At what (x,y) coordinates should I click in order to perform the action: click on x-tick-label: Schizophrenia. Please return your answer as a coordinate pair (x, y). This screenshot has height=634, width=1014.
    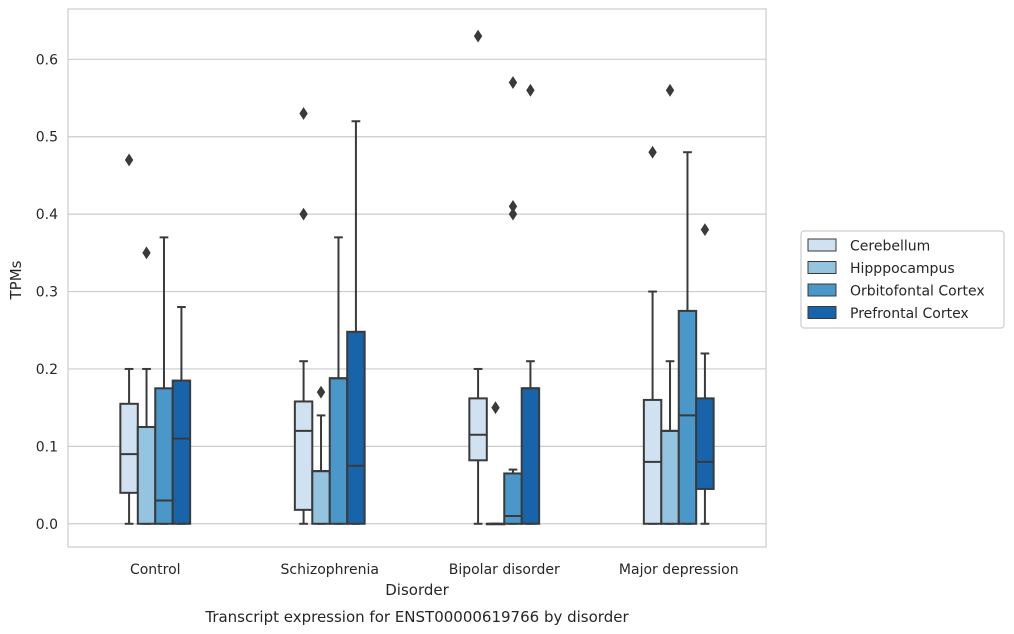
    Looking at the image, I should click on (330, 570).